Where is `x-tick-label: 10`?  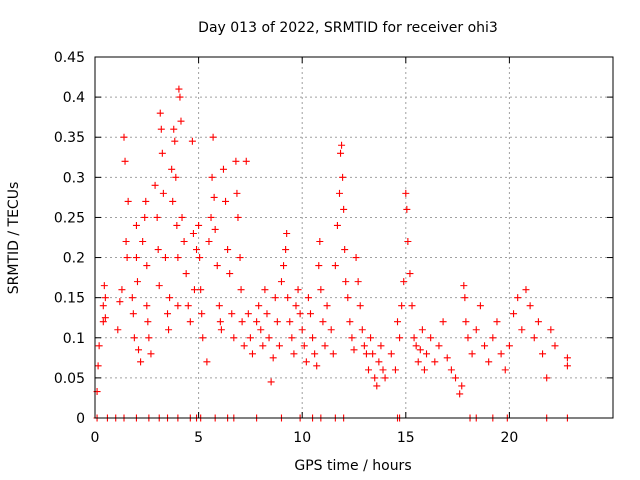
x-tick-label: 10 is located at coordinates (302, 438).